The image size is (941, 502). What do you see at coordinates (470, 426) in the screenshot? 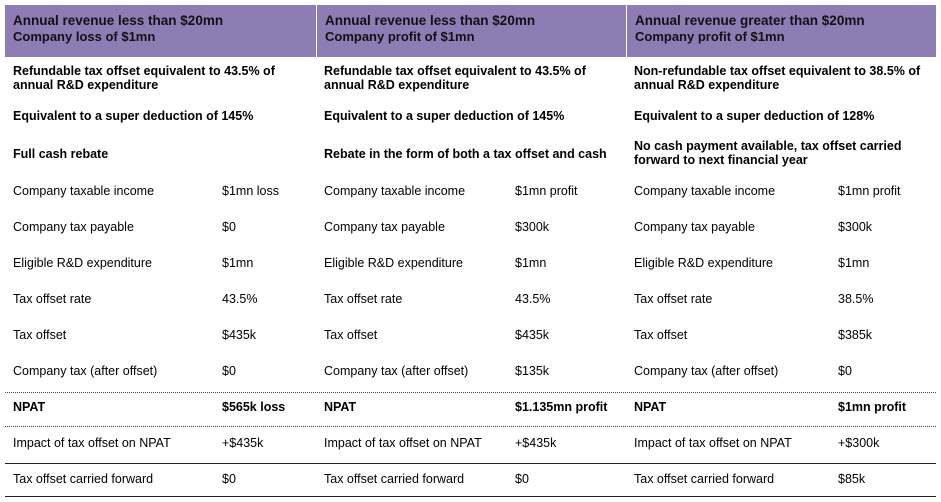
I see `npat-bottom-divider` at bounding box center [470, 426].